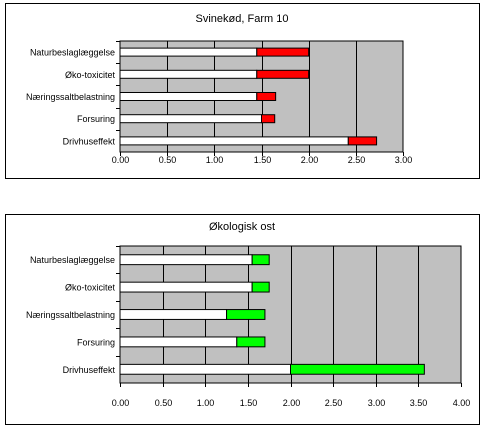  I want to click on x-tick-label: 4.00, so click(462, 403).